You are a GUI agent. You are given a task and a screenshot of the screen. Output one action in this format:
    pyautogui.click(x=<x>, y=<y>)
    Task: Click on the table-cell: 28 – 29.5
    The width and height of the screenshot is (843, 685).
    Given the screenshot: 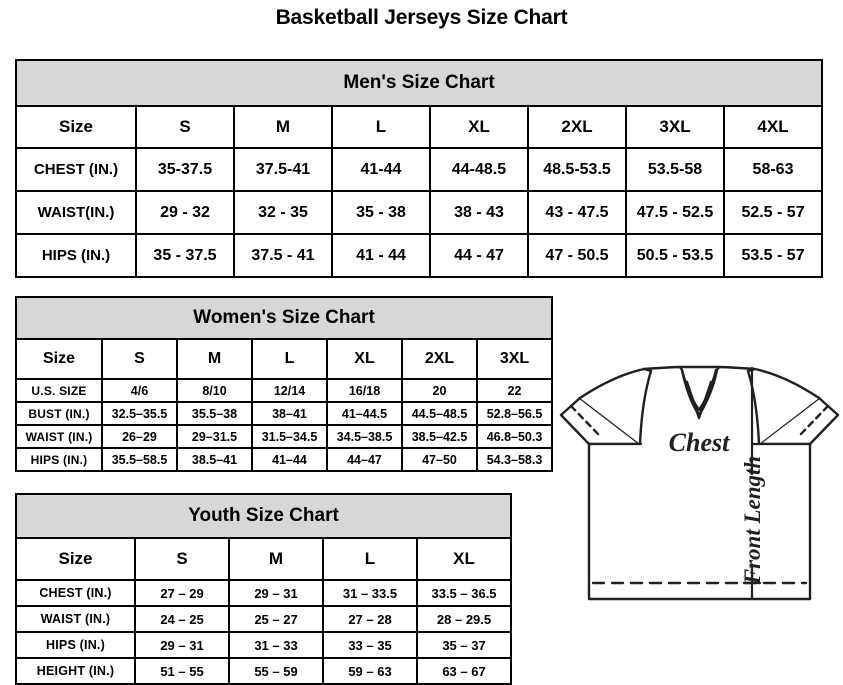 What is the action you would take?
    pyautogui.click(x=464, y=619)
    